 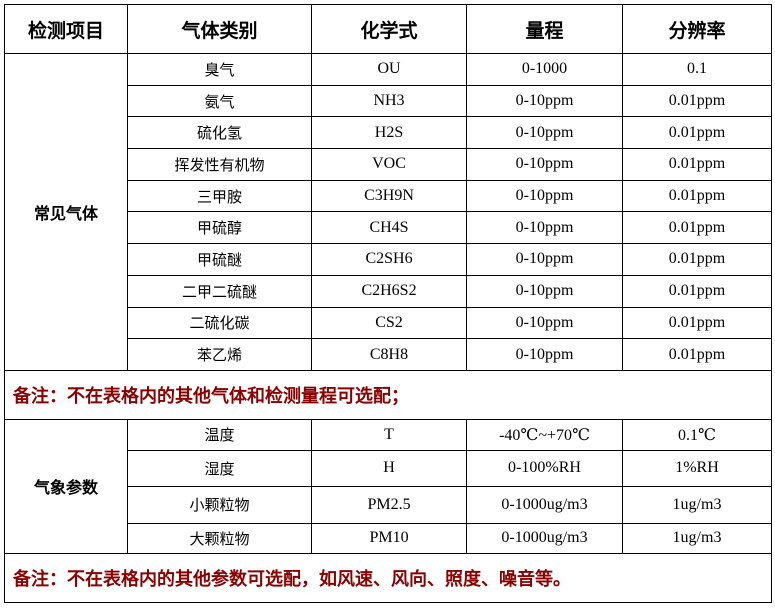 I want to click on gas-type-cell: 甲硫醚, so click(x=219, y=259).